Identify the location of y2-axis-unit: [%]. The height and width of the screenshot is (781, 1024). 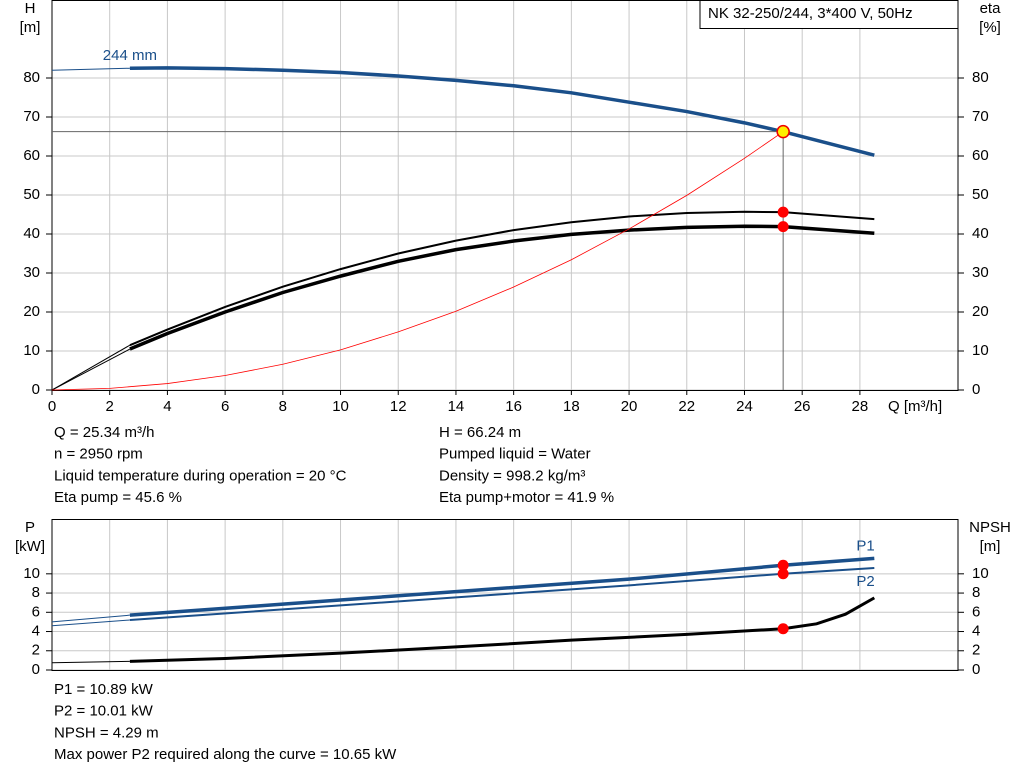
(990, 27).